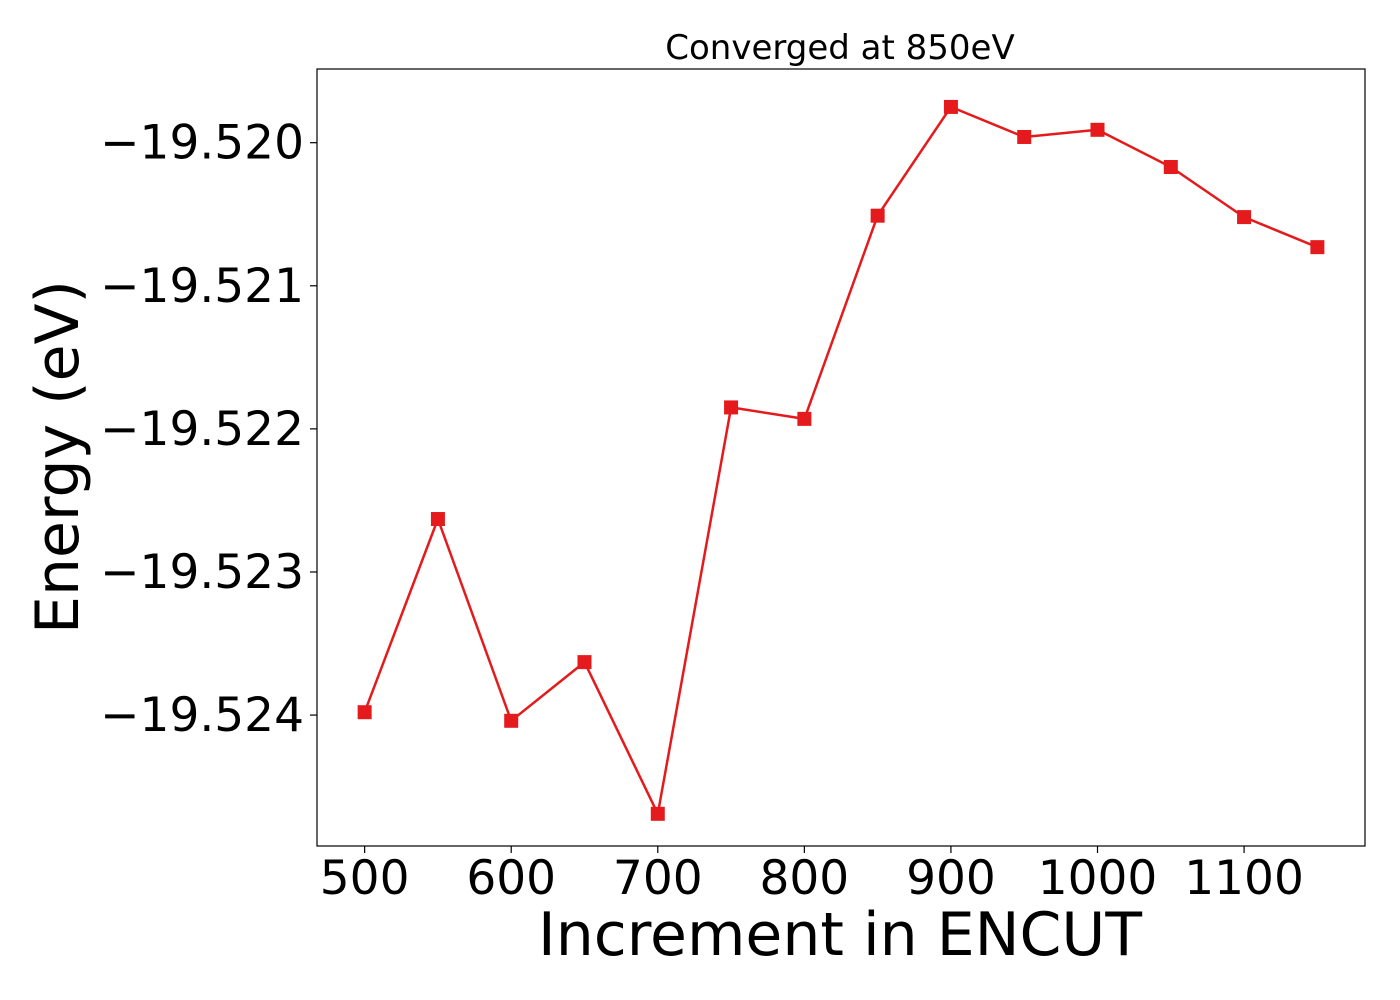 This screenshot has height=1000, width=1400. Describe the element at coordinates (658, 878) in the screenshot. I see `x-tick-label: 700` at that location.